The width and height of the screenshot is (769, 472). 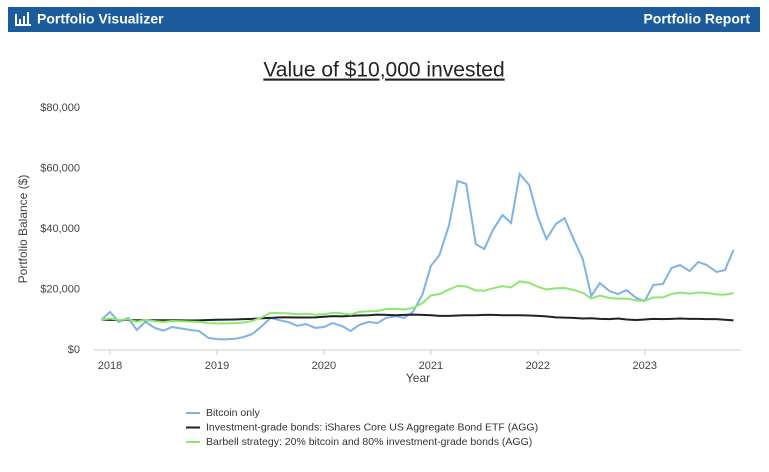 What do you see at coordinates (645, 366) in the screenshot?
I see `x-tick-label: 2023` at bounding box center [645, 366].